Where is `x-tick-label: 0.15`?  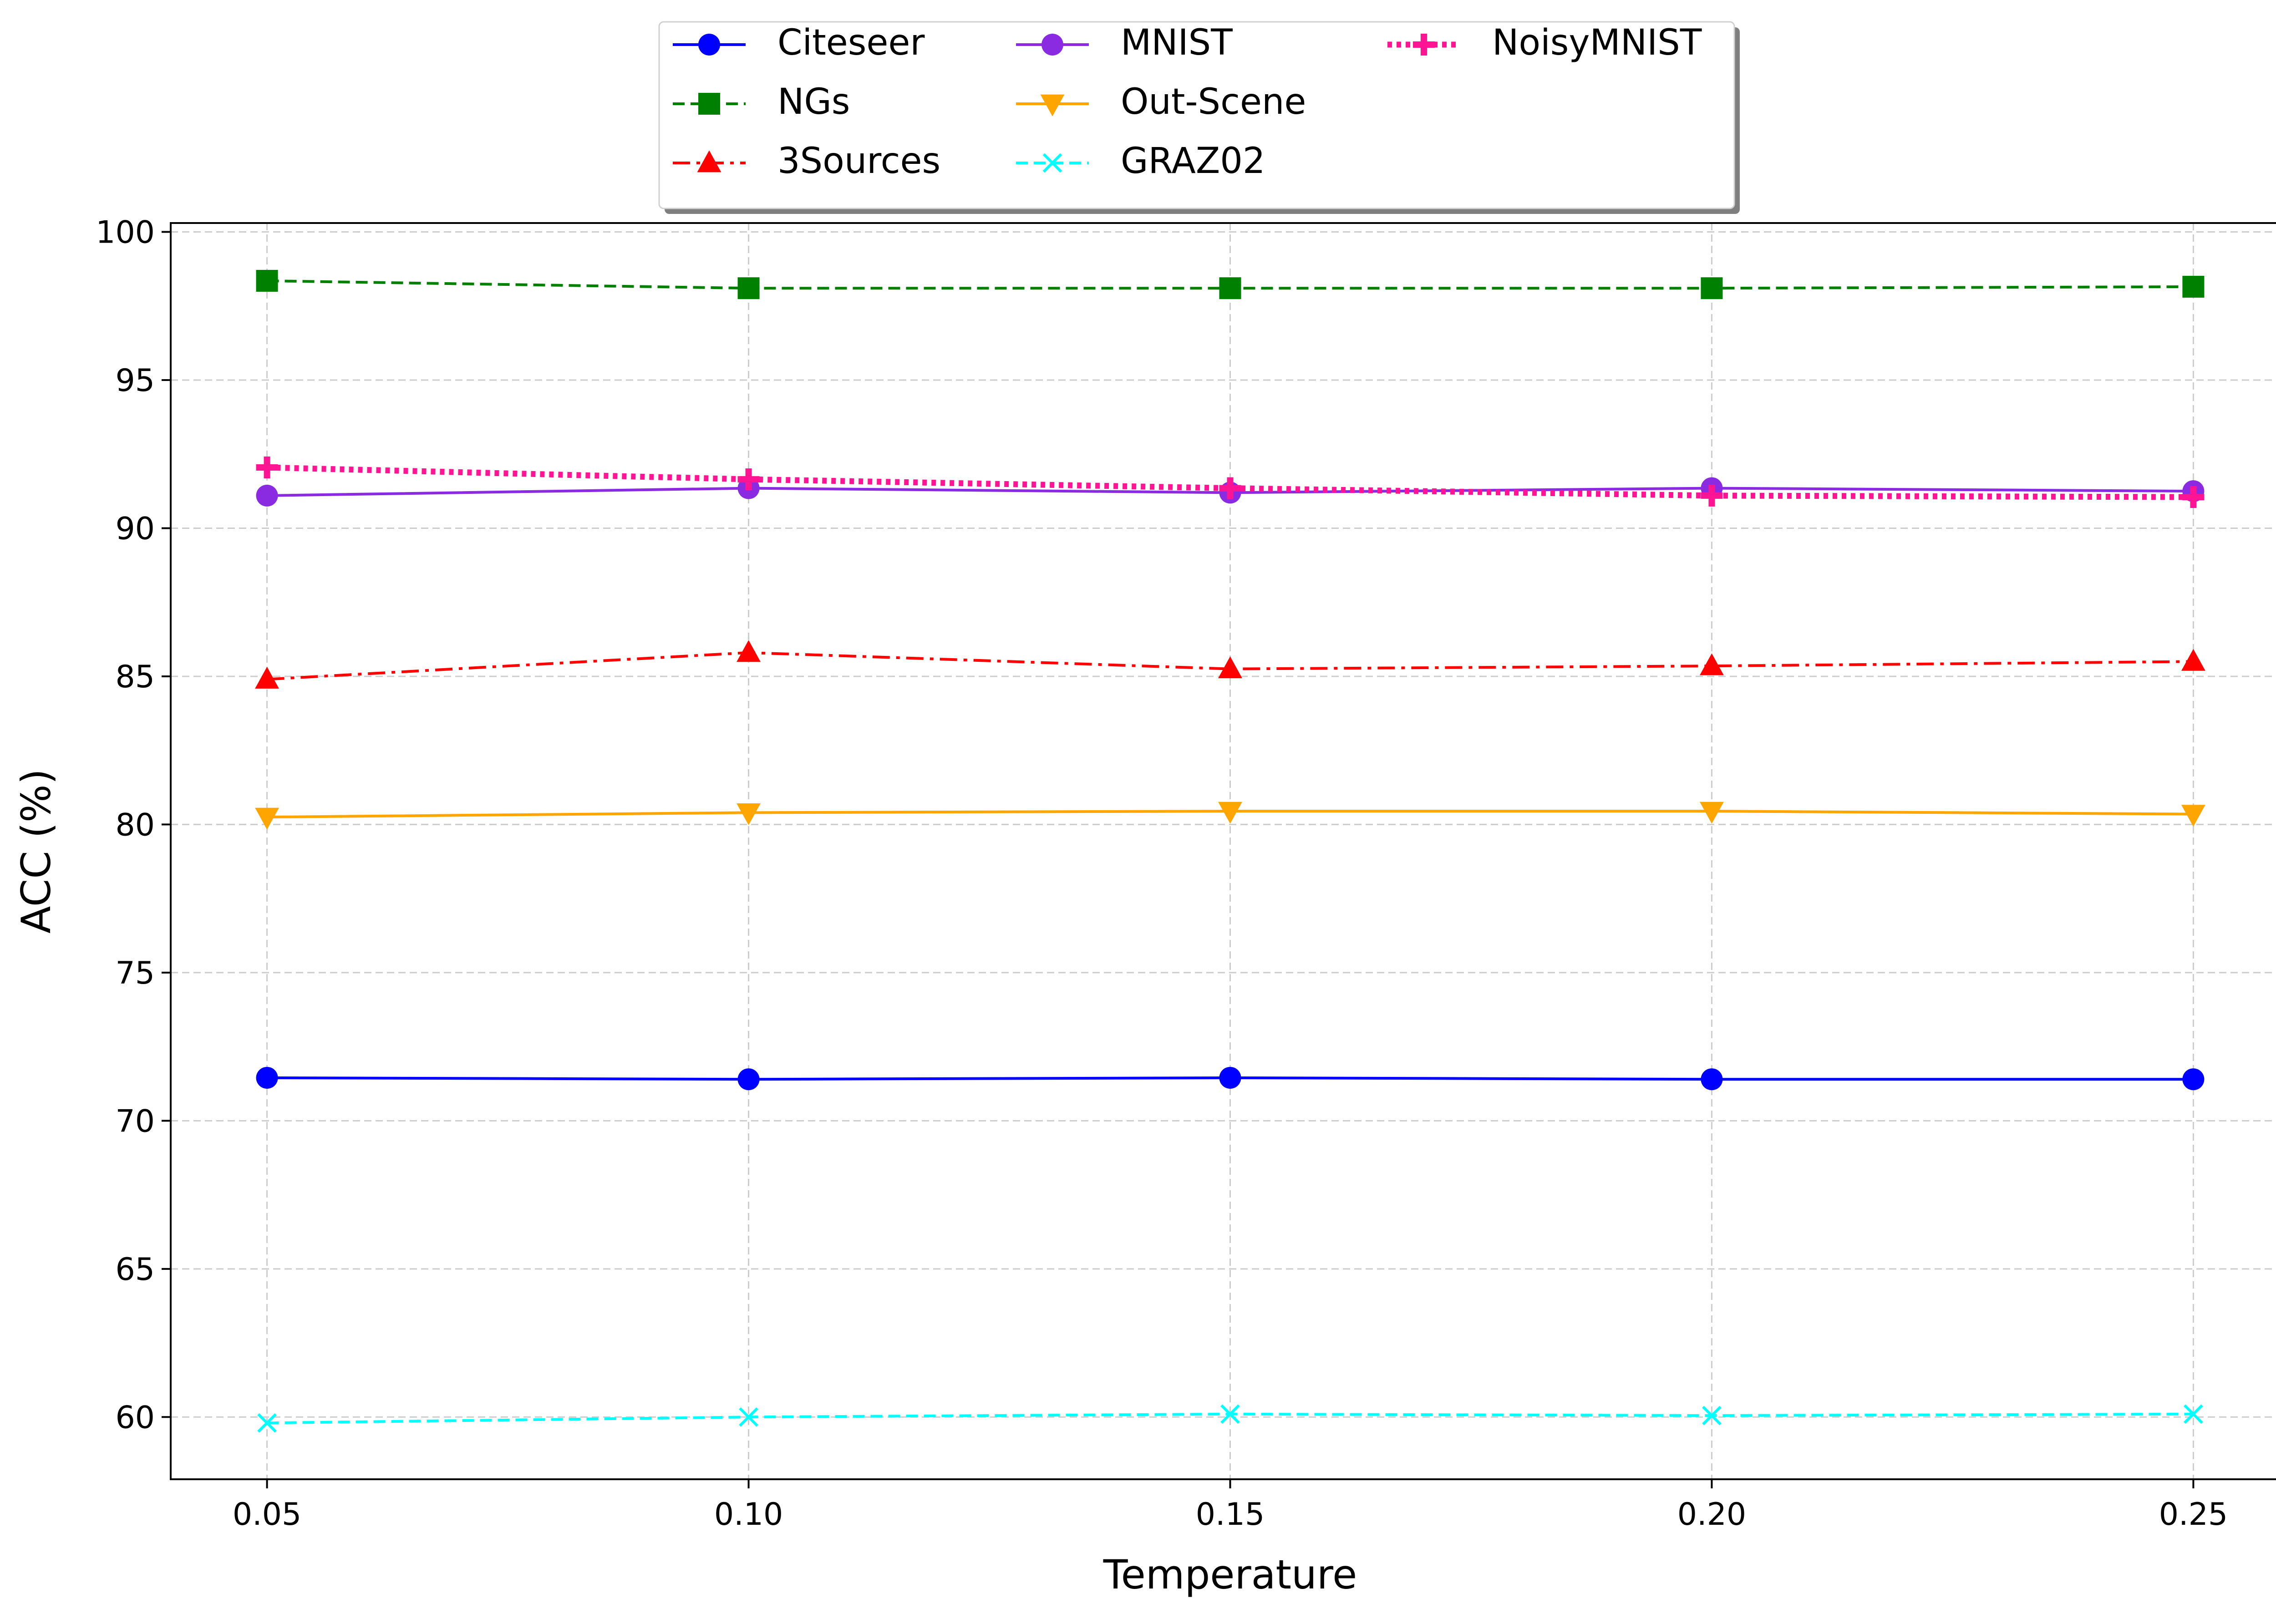
x-tick-label: 0.15 is located at coordinates (1230, 1515).